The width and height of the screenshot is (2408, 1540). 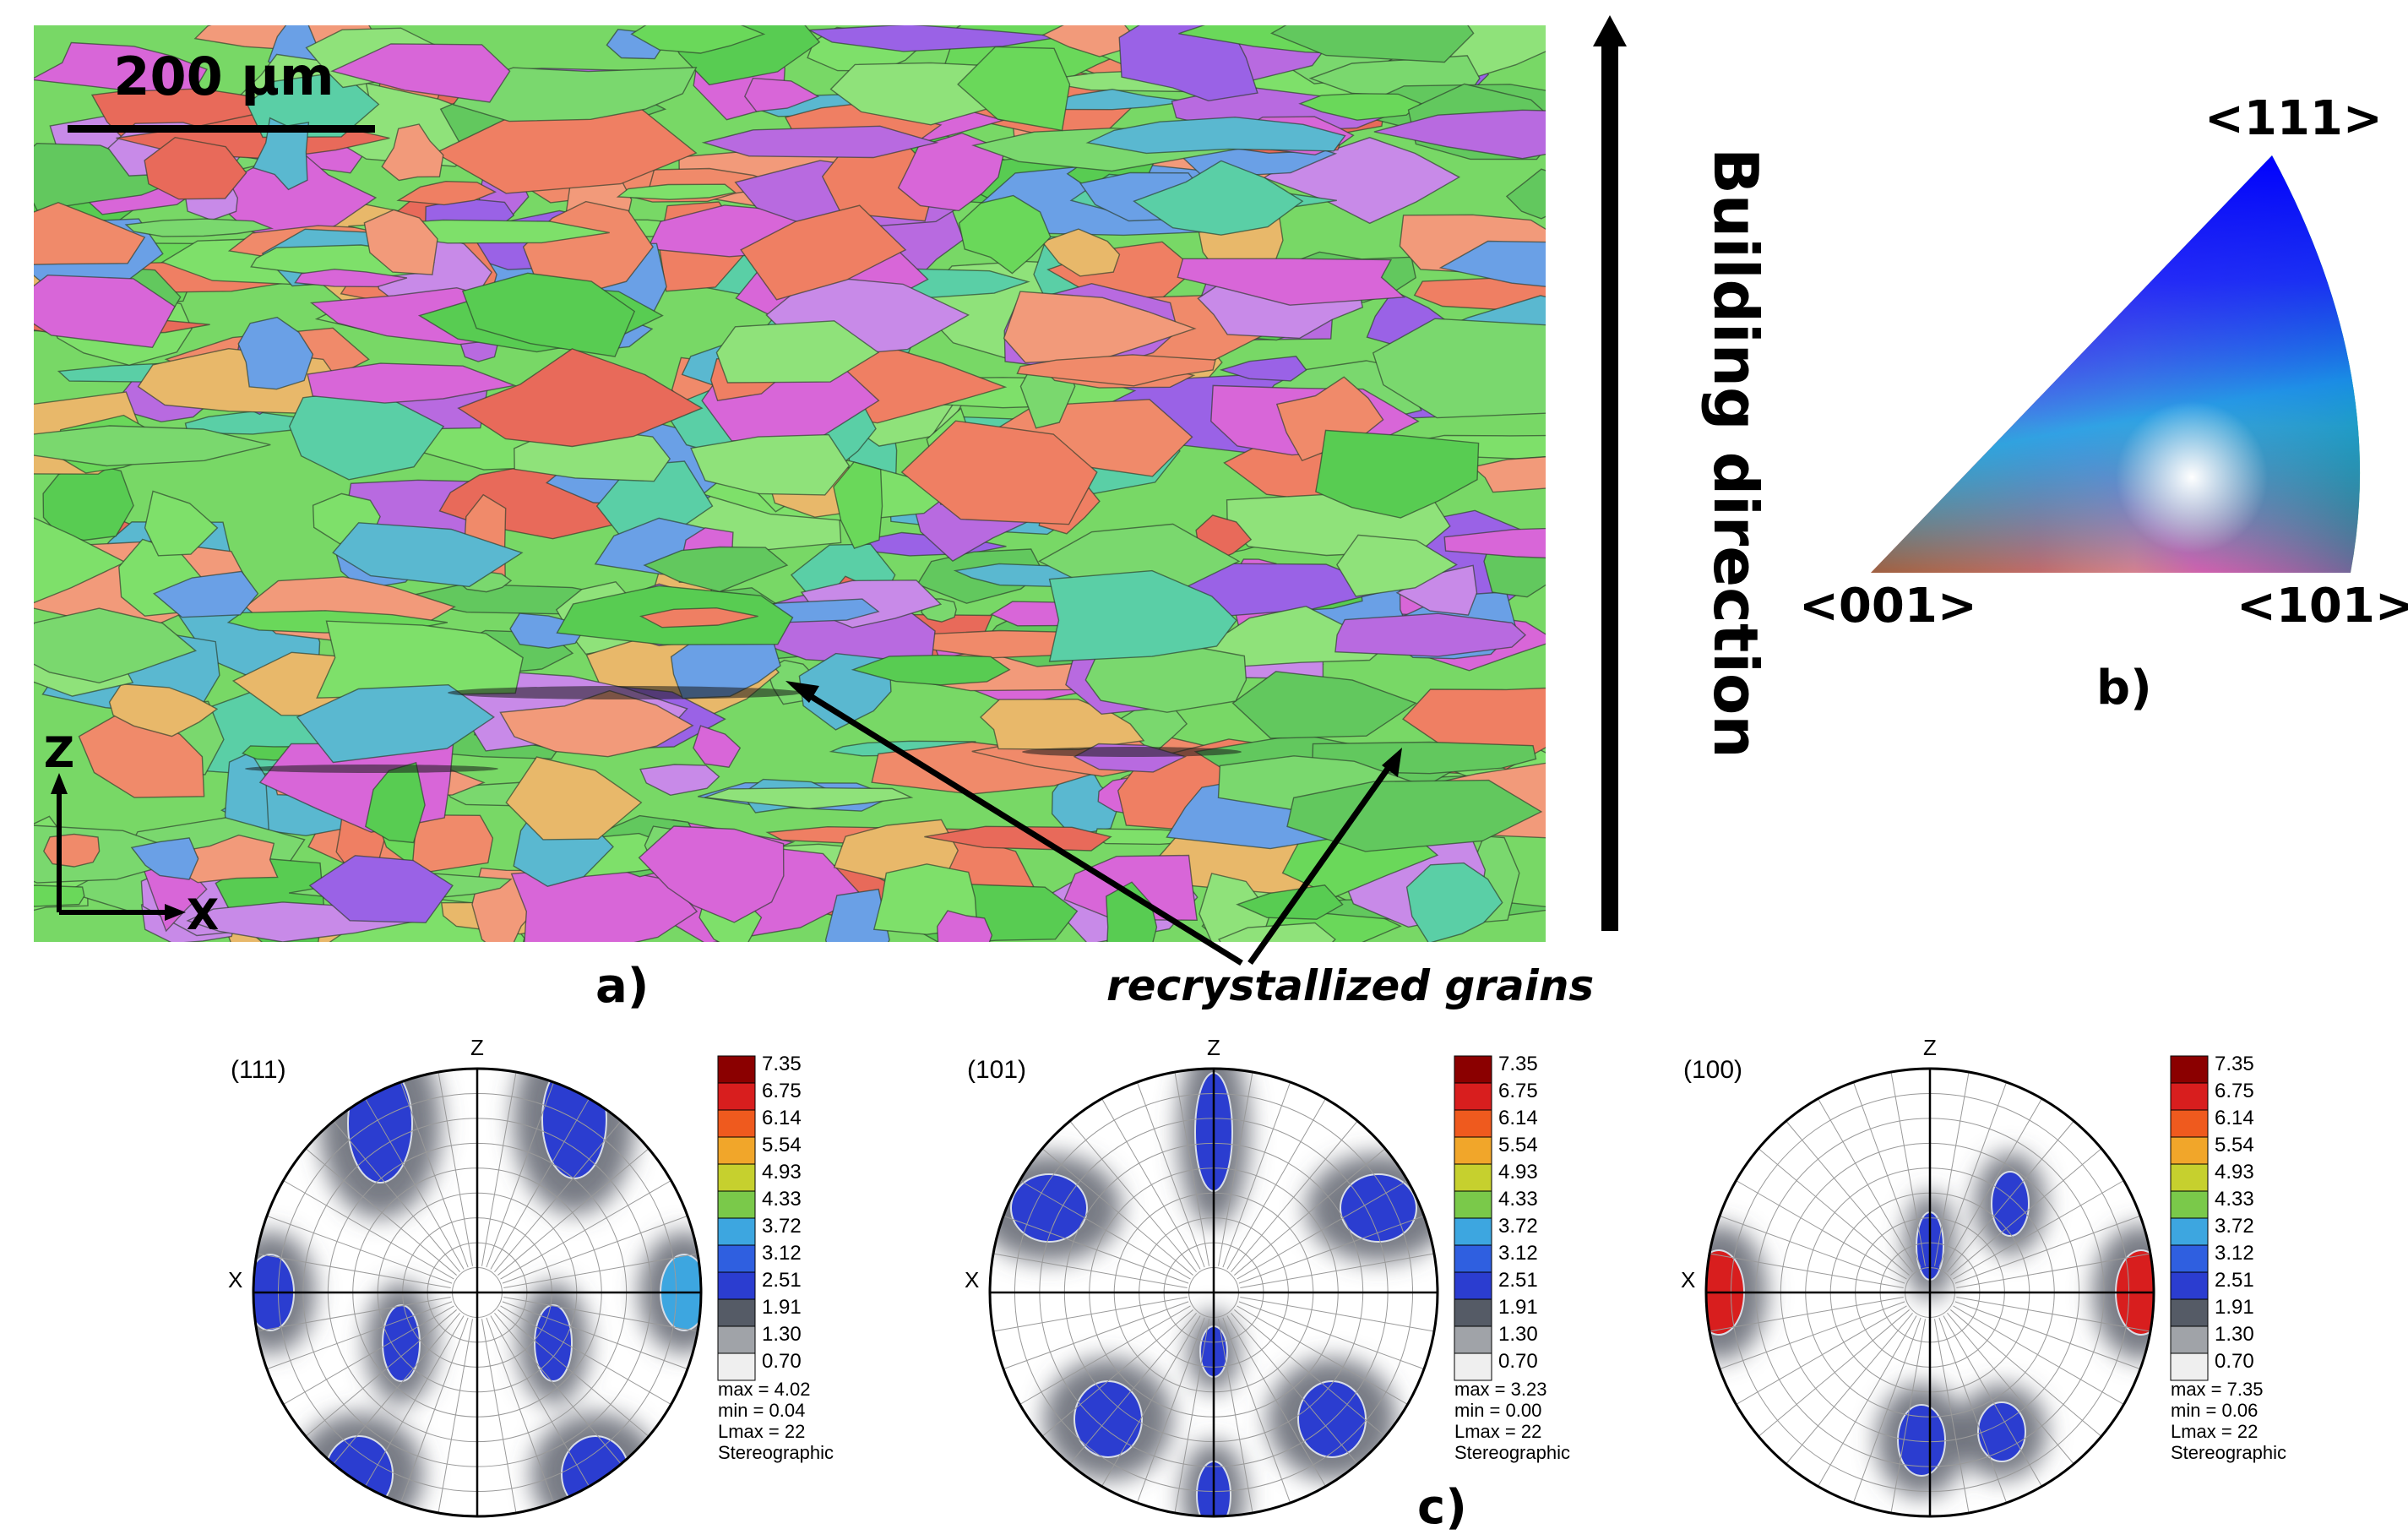 I want to click on legend-value: 6.14, so click(x=1518, y=1118).